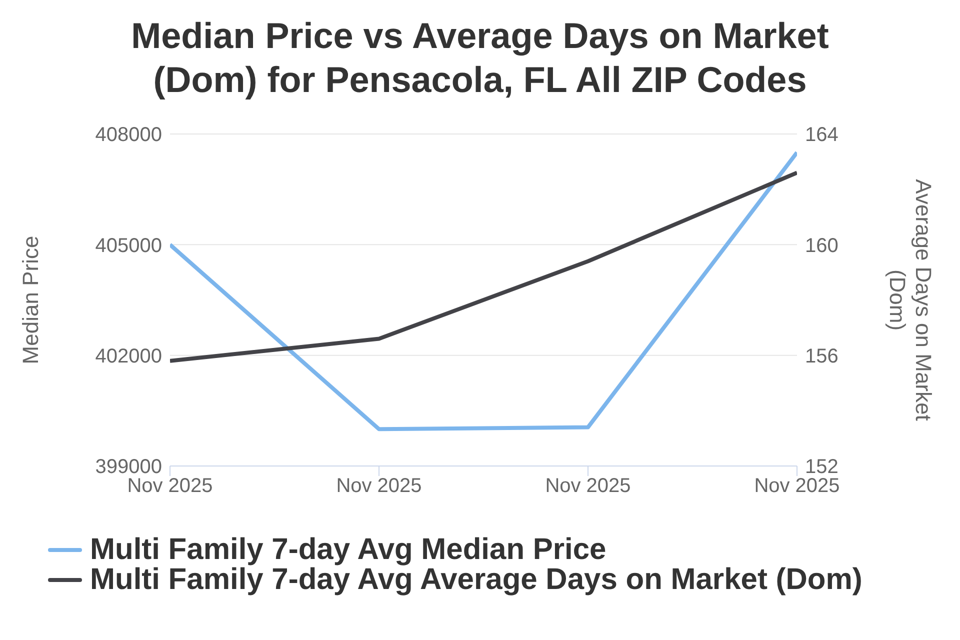 The image size is (960, 640). Describe the element at coordinates (910, 300) in the screenshot. I see `y2-axis-title: Average Days on Market (Dom)` at that location.